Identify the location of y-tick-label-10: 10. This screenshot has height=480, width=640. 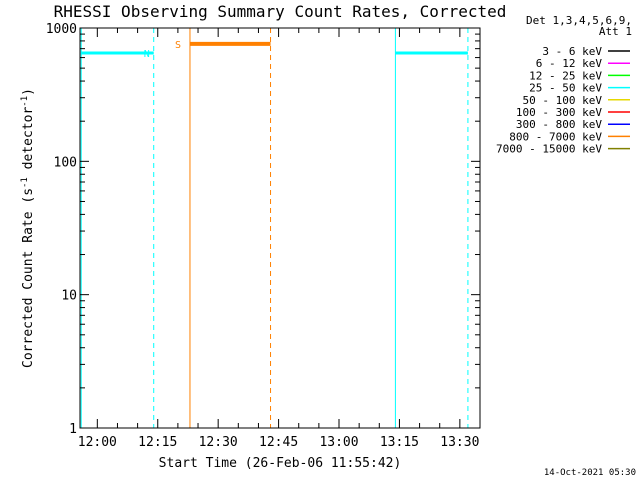
(69, 296).